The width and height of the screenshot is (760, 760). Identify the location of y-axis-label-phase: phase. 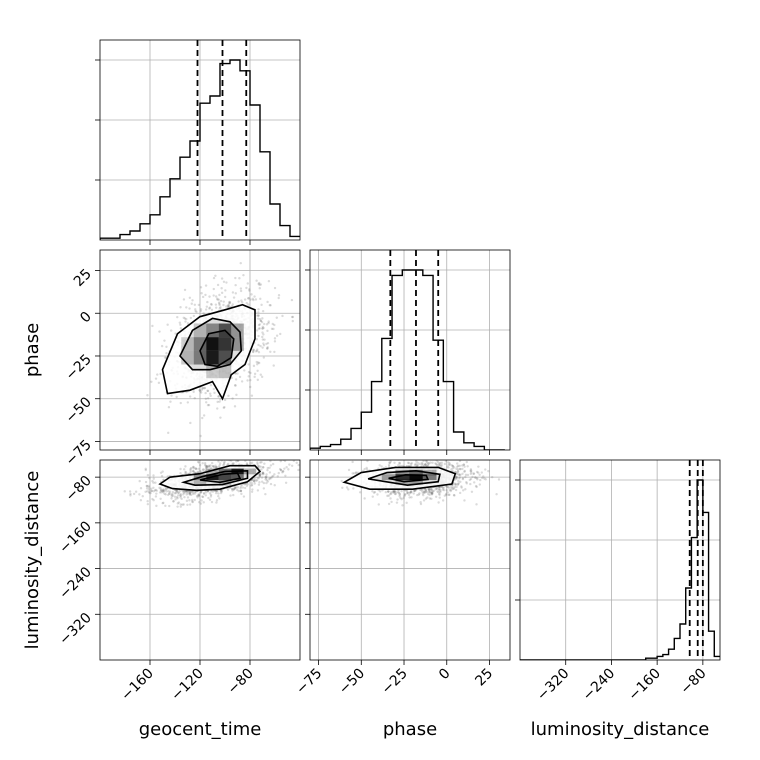
(32, 350).